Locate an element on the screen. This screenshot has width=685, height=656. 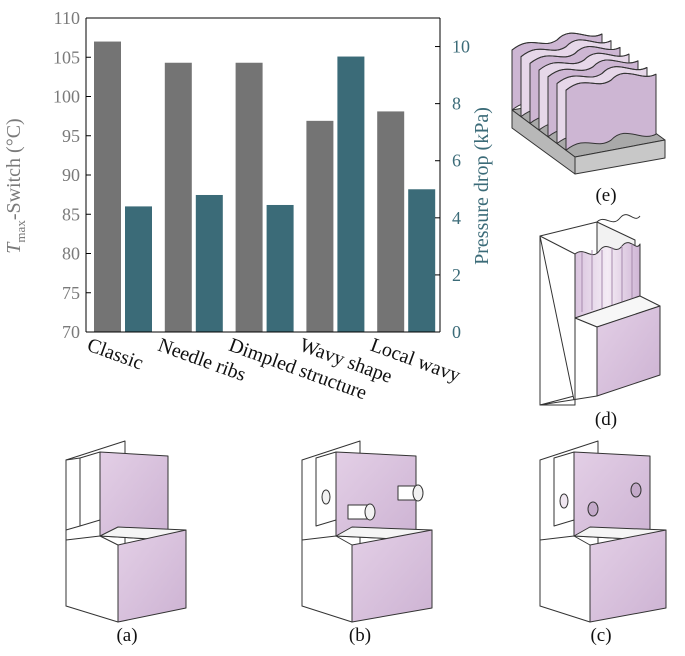
left-tick-label-3: 85 is located at coordinates (71, 214).